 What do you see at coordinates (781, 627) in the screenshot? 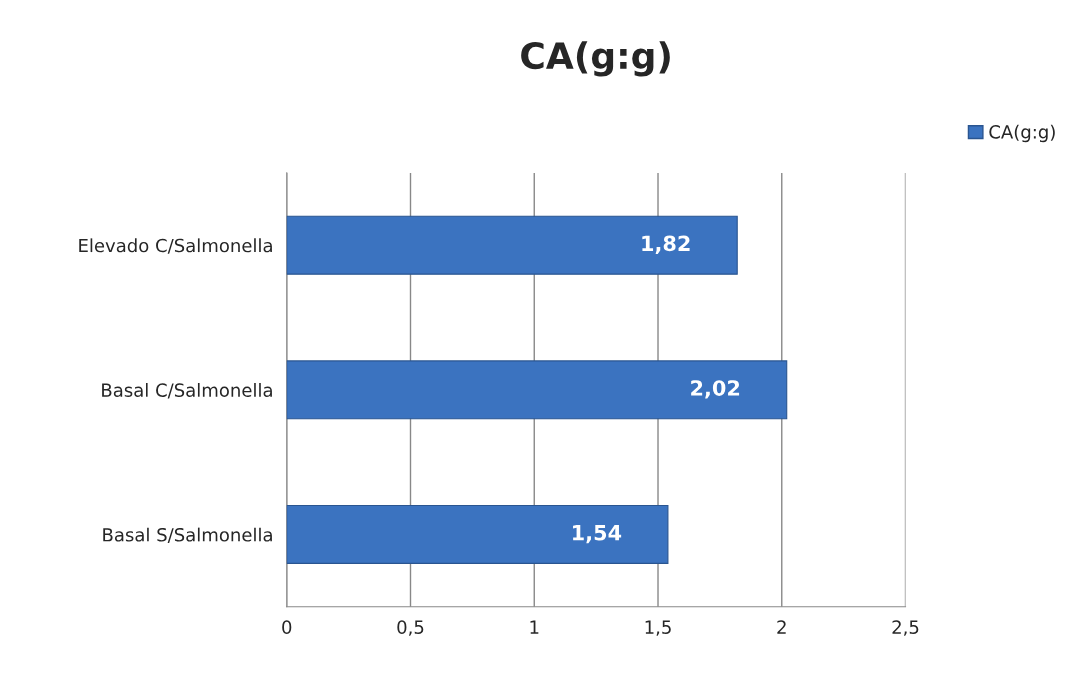
I see `x-tick-label: 2` at bounding box center [781, 627].